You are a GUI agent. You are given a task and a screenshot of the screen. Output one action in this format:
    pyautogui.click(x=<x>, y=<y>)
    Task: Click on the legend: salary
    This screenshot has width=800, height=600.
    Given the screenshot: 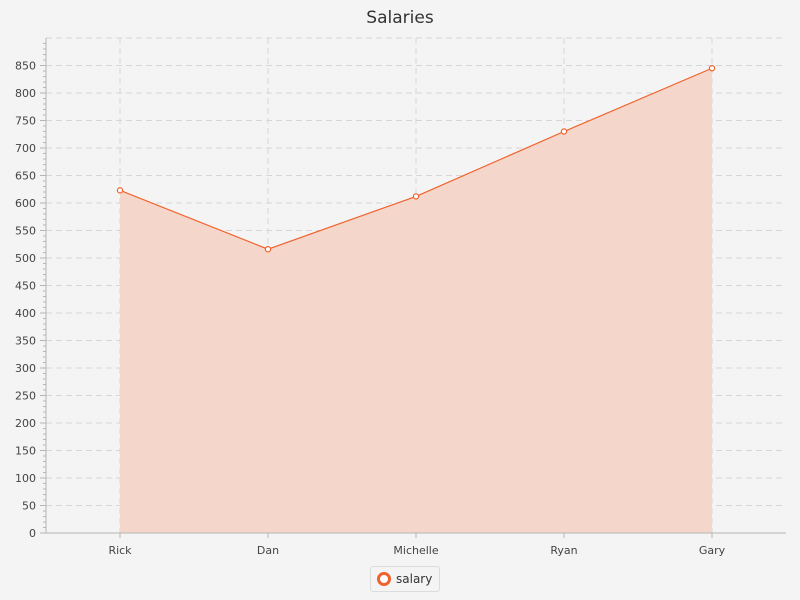 What is the action you would take?
    pyautogui.click(x=405, y=579)
    